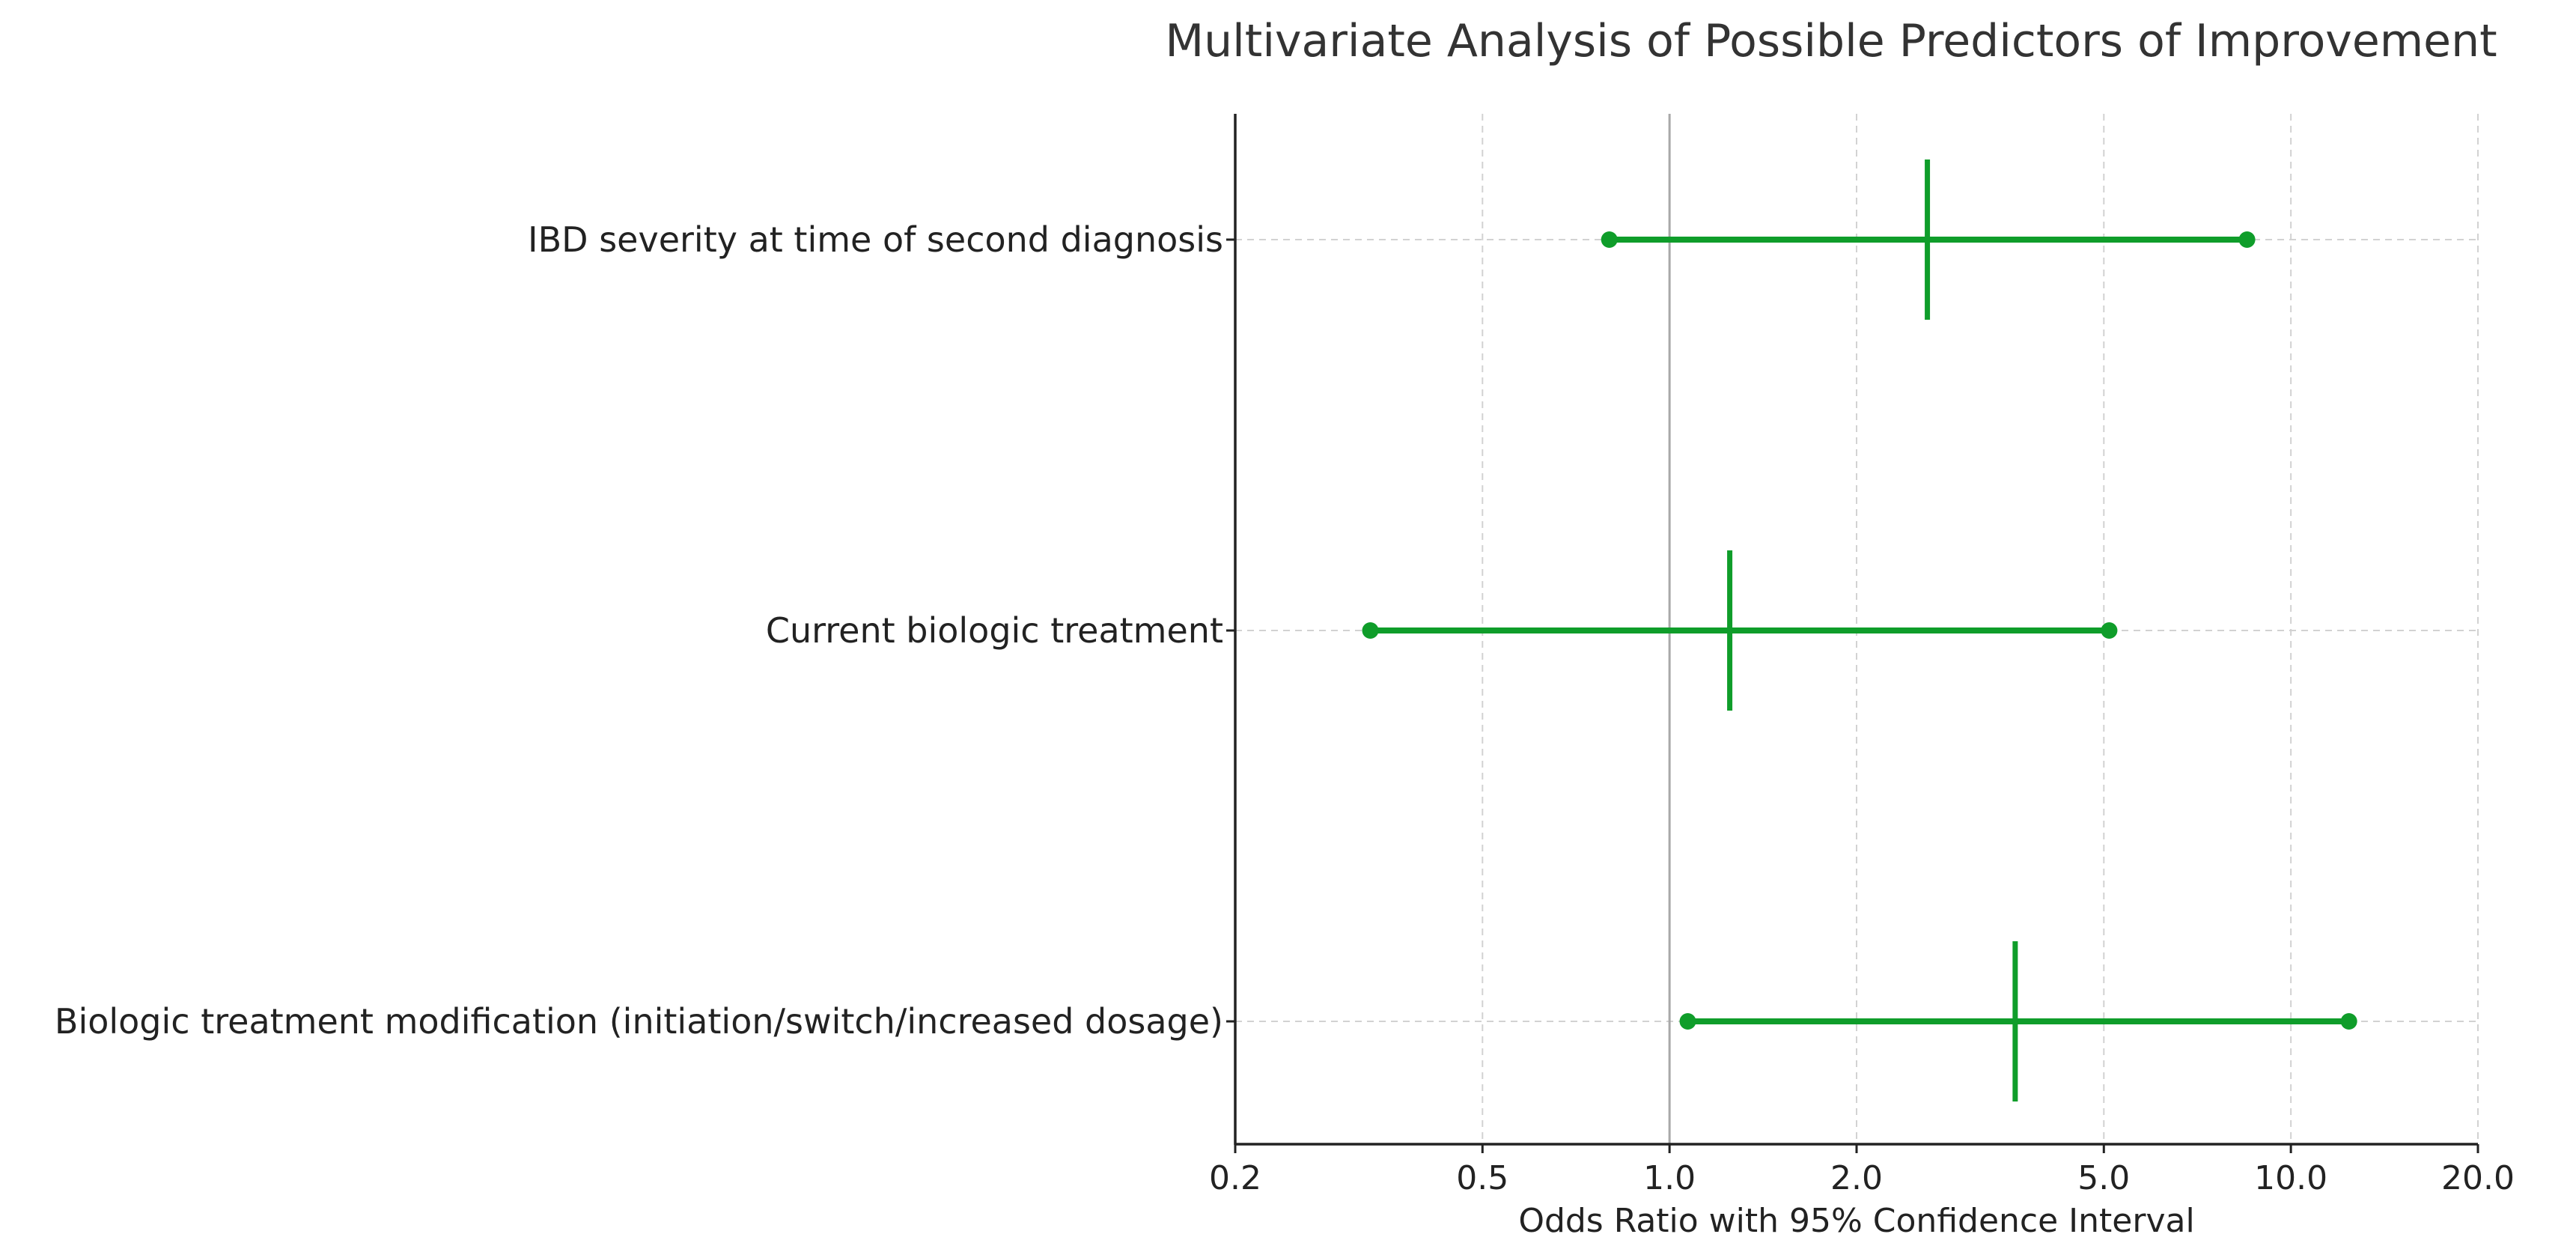  What do you see at coordinates (1856, 1178) in the screenshot?
I see `x-tick-label: 2.0` at bounding box center [1856, 1178].